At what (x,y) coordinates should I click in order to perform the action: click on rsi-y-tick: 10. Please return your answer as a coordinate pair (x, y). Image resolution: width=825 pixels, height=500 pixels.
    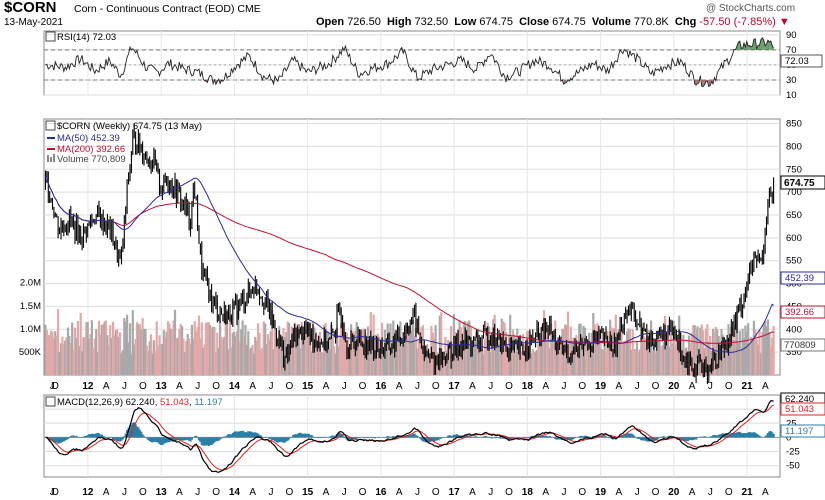
    Looking at the image, I should click on (791, 95).